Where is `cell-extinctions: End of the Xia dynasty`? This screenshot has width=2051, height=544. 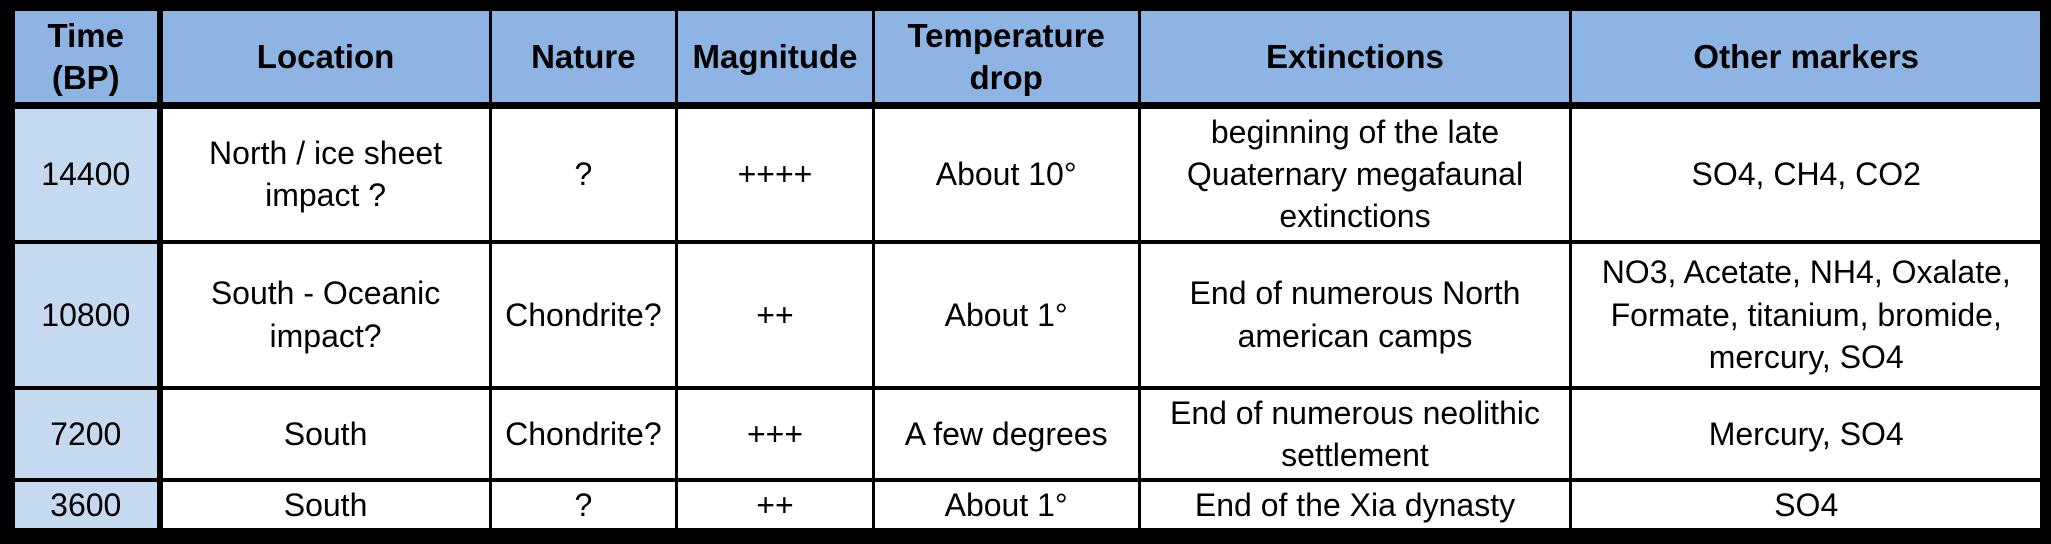
cell-extinctions: End of the Xia dynasty is located at coordinates (1355, 505).